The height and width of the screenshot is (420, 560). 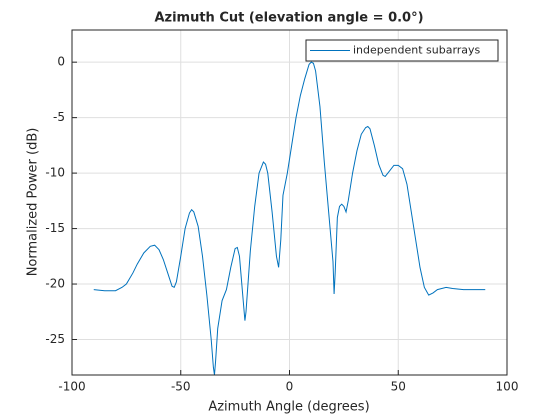 I want to click on y-tick-label: -5, so click(x=59, y=117).